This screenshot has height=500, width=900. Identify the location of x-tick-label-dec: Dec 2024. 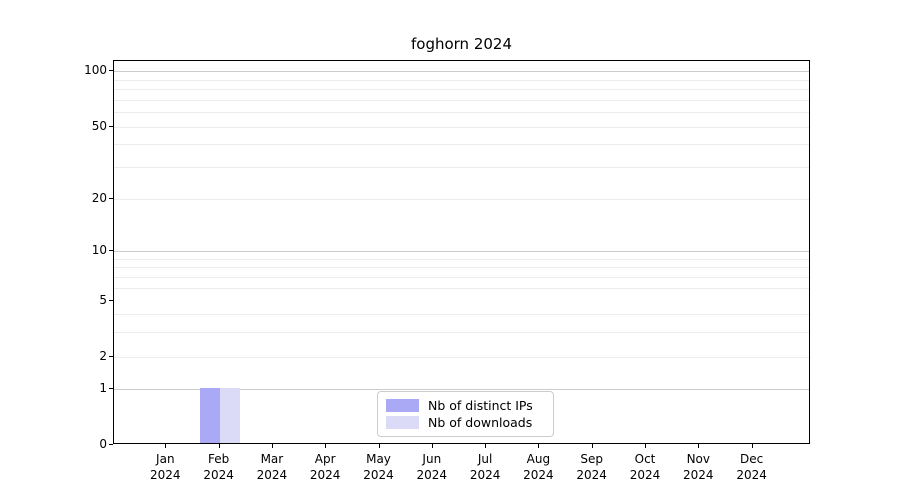
(751, 467).